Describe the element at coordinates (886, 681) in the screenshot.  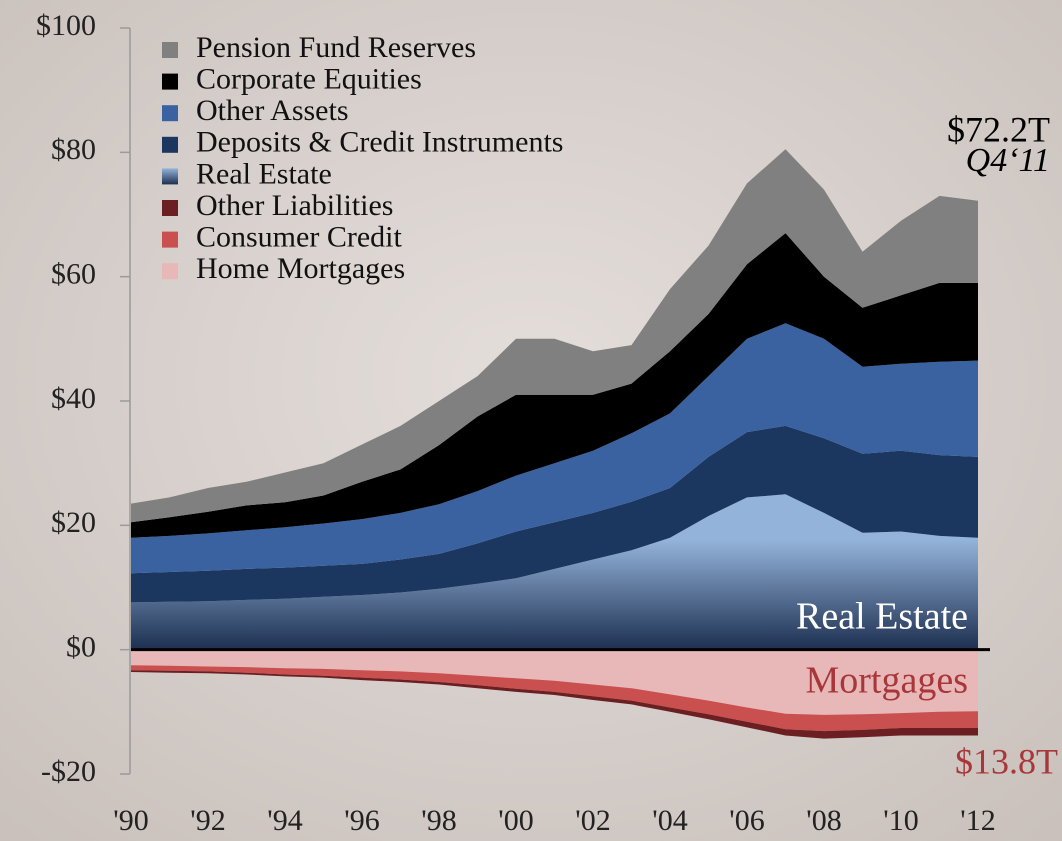
I see `annotation: Mortgages` at that location.